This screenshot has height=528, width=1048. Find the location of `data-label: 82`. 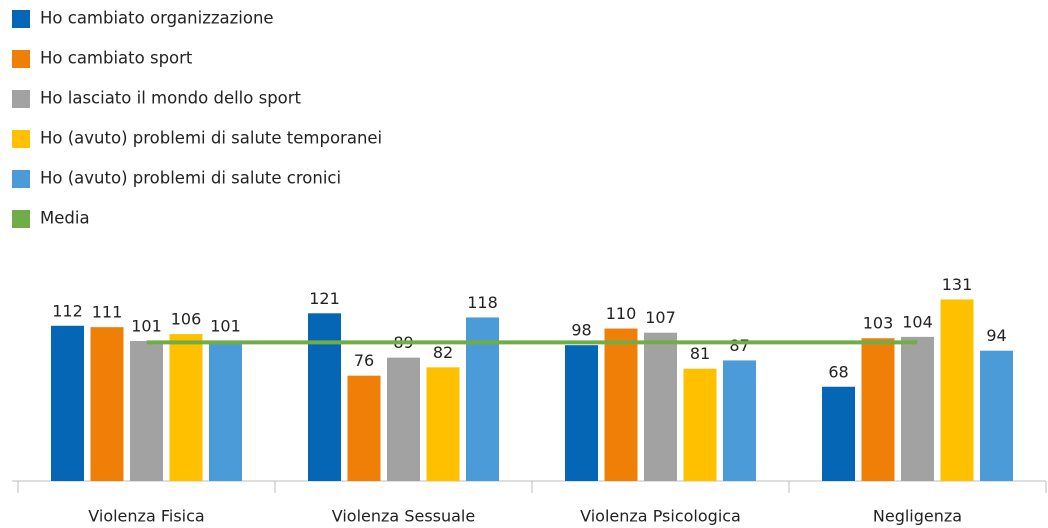

data-label: 82 is located at coordinates (443, 352).